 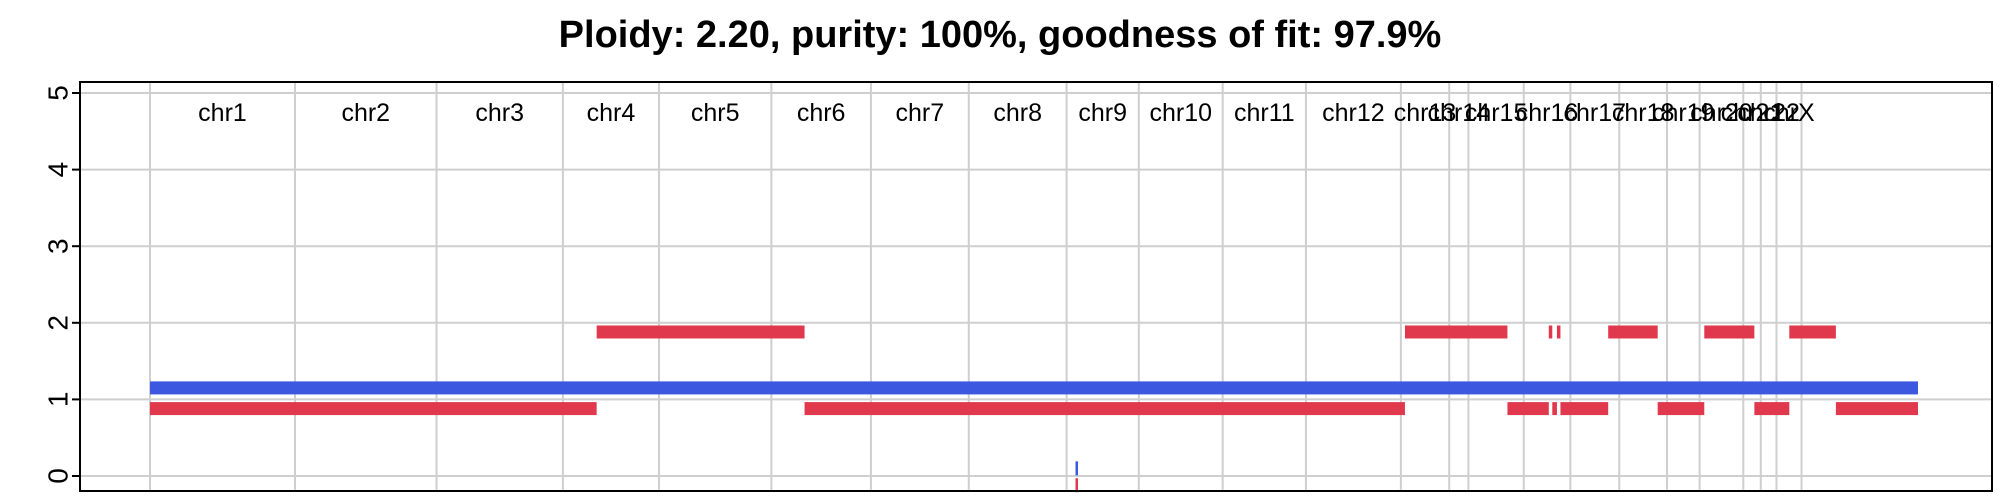 I want to click on chromosome-label: chr15, so click(x=1496, y=113).